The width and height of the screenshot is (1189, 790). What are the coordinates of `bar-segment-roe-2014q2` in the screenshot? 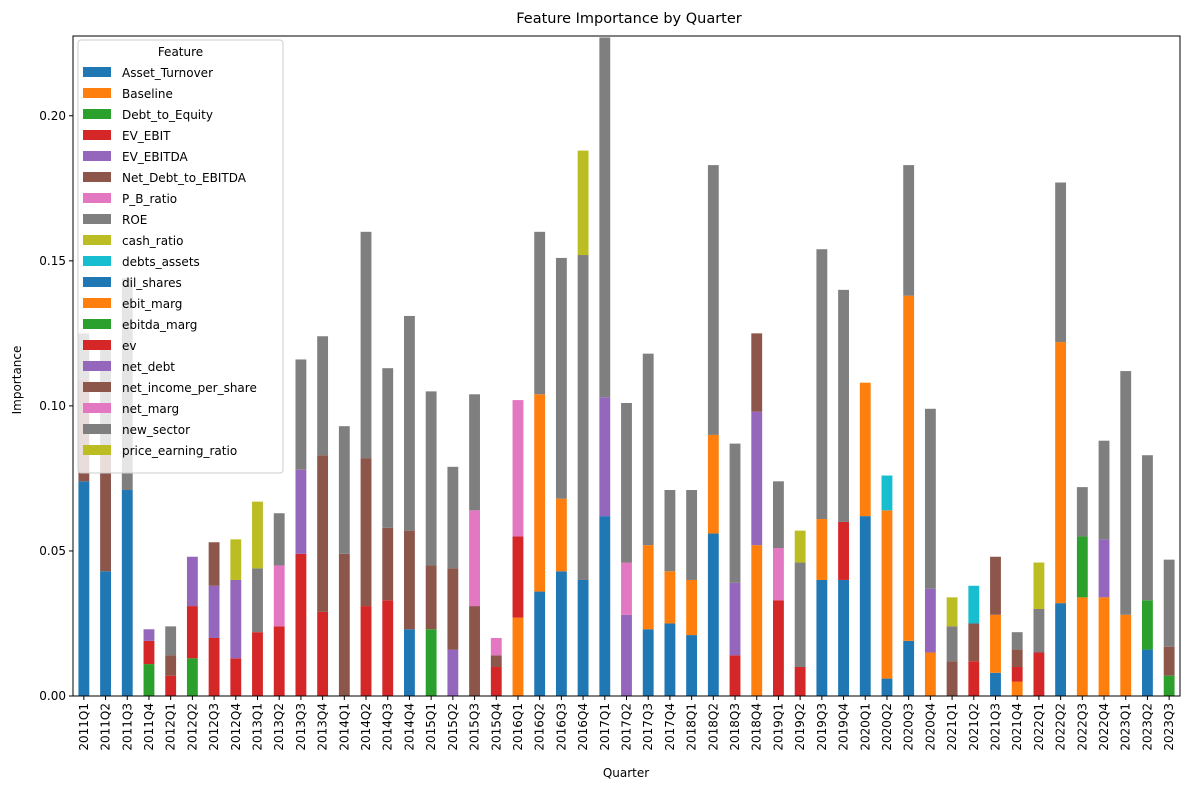 It's located at (366, 345).